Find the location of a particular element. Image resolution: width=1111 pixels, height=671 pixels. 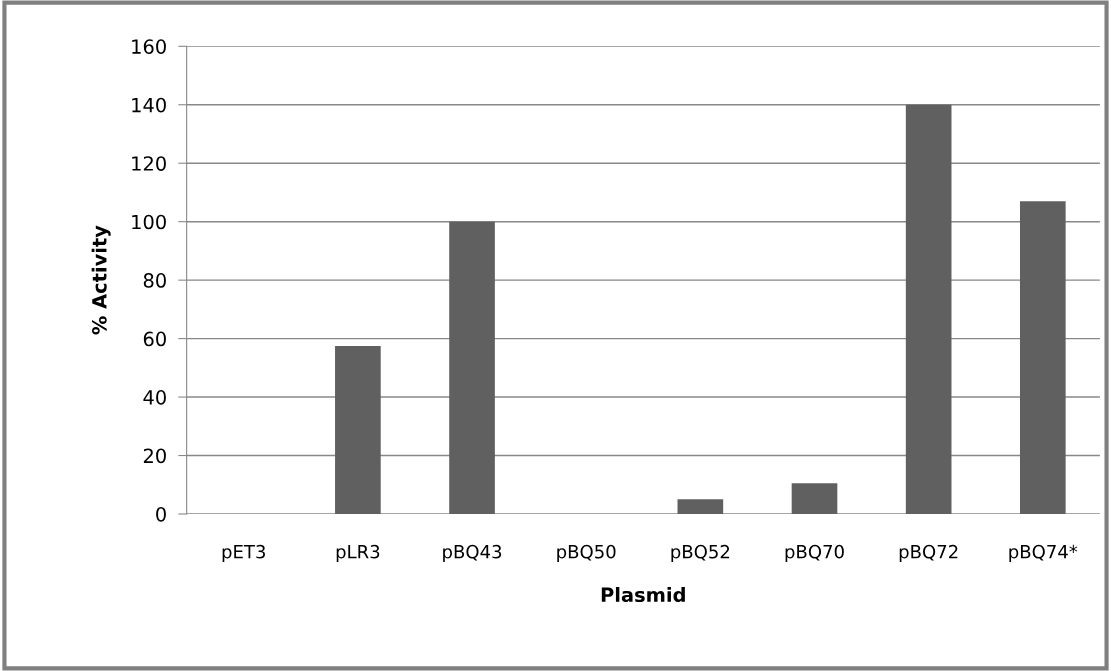

y-tick-label: 0 is located at coordinates (161, 514).